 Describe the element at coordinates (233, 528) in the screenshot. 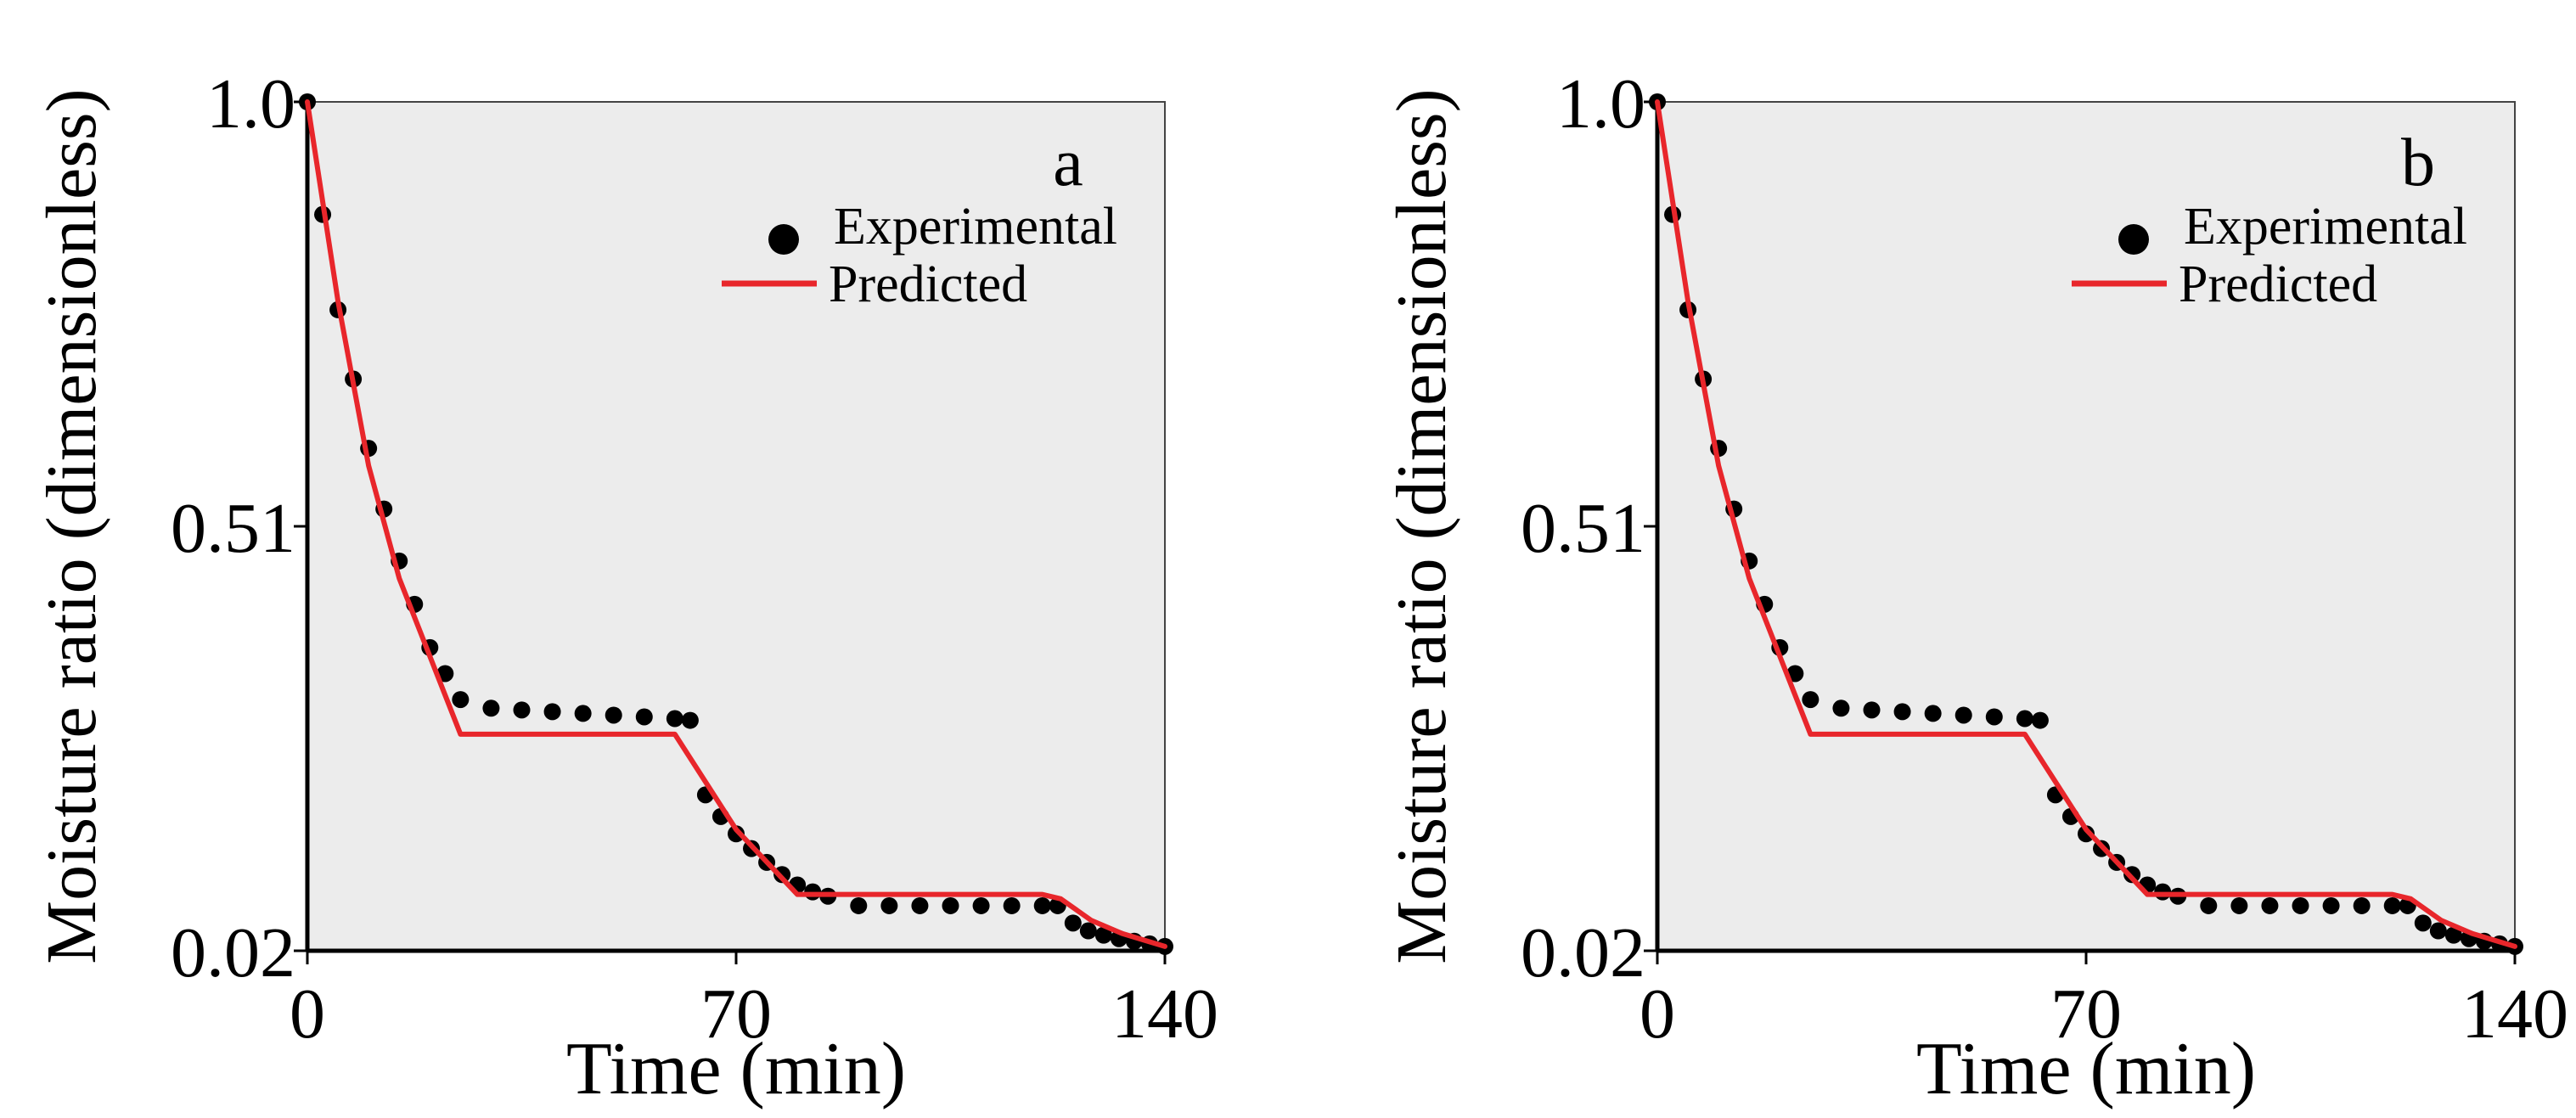

I see `y-tick-label-a-1: 0.51` at that location.